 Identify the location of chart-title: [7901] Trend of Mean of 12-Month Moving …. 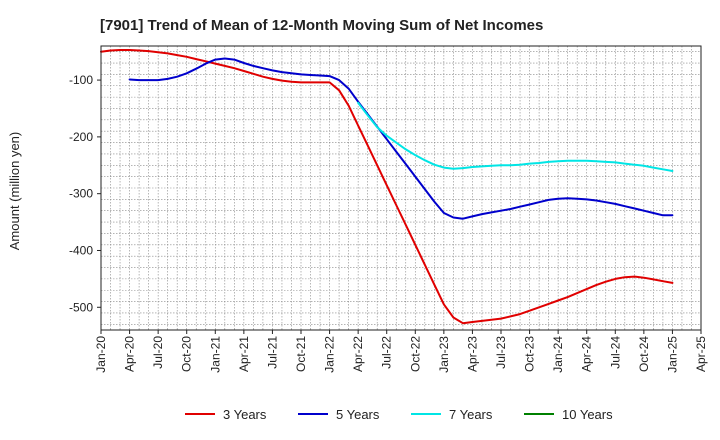
(321, 25).